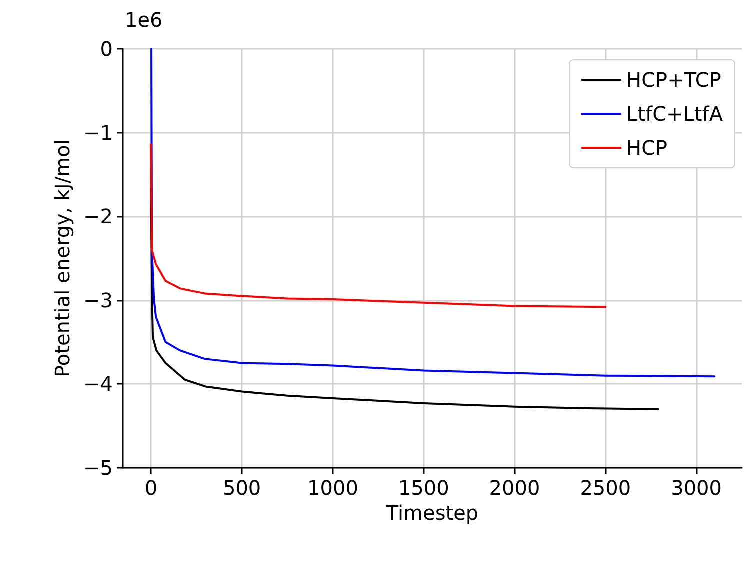  Describe the element at coordinates (606, 488) in the screenshot. I see `x-tick-label: 2500` at that location.